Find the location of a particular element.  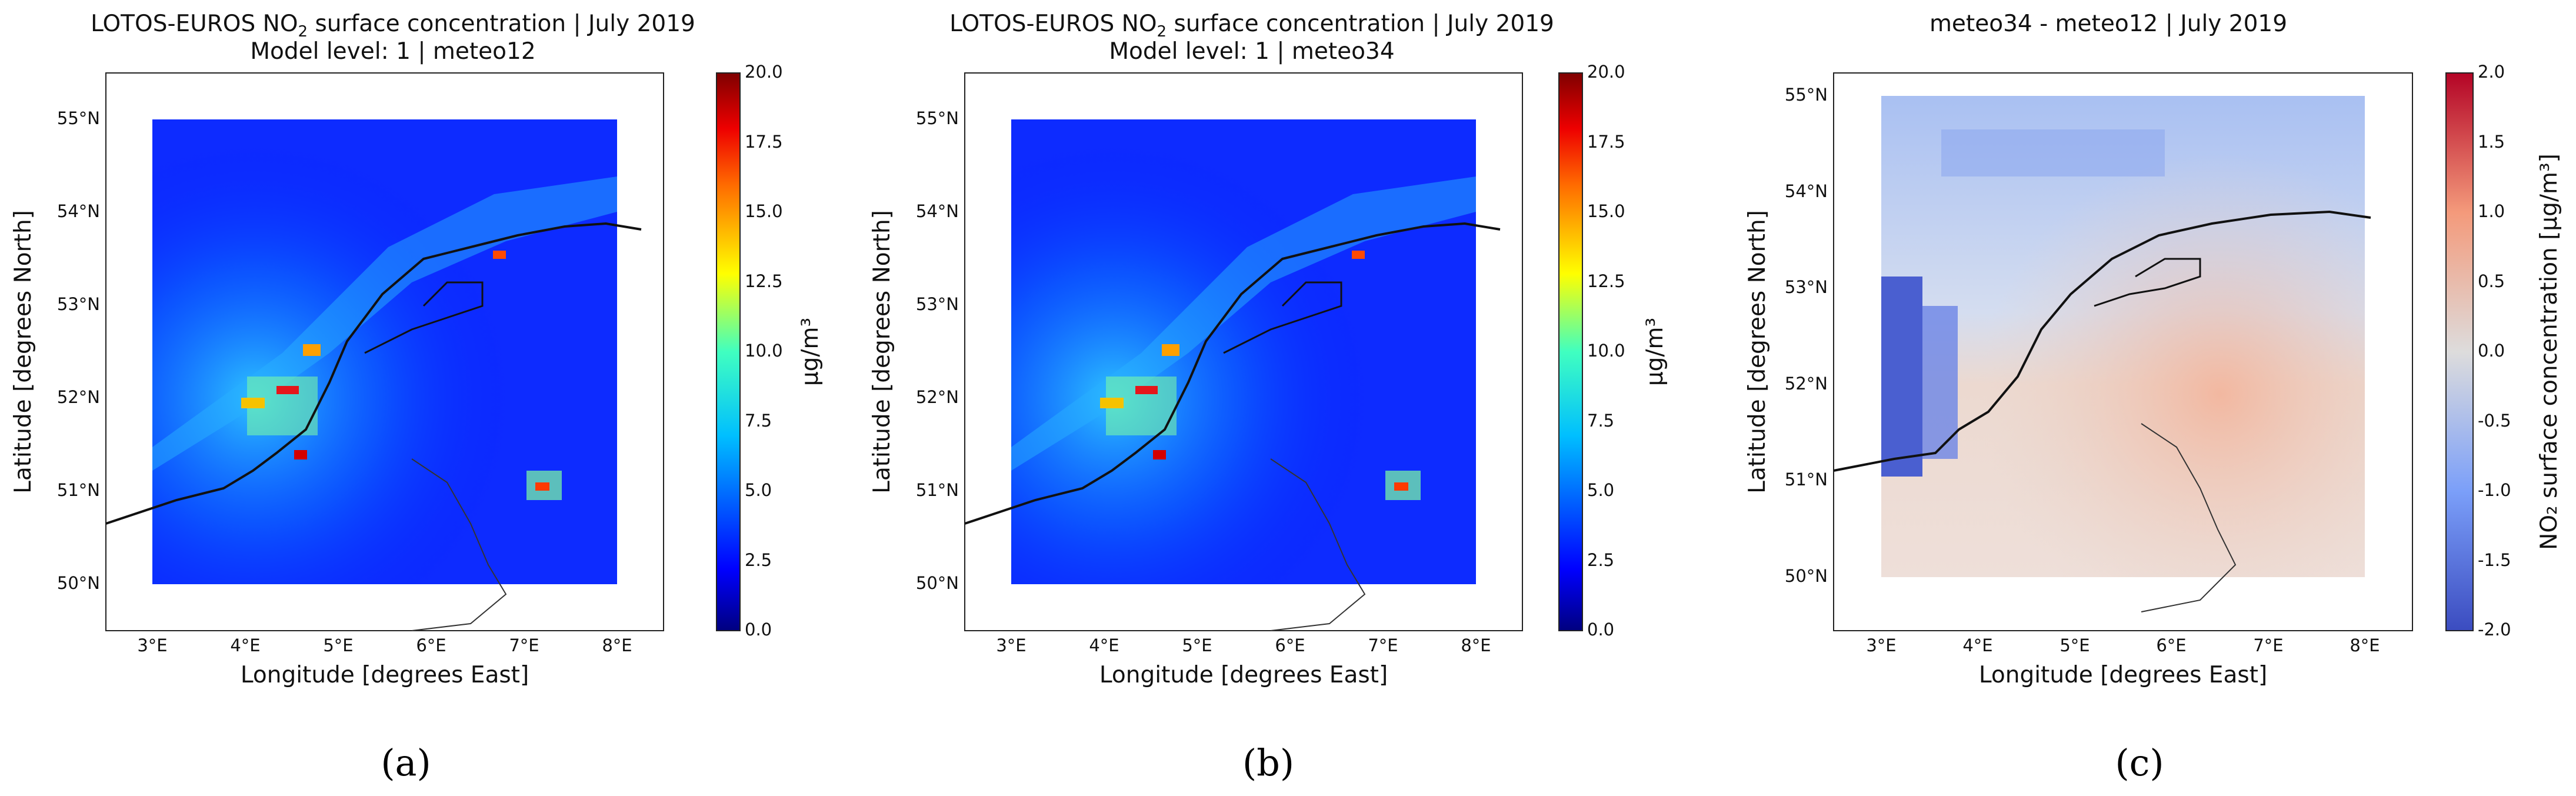

panel-a-hotspot-amsterdam is located at coordinates (312, 350).